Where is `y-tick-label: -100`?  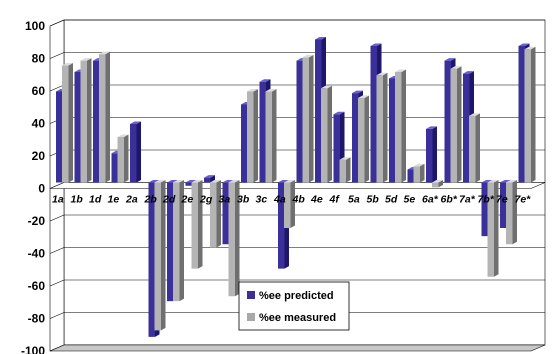 y-tick-label: -100 is located at coordinates (33, 349).